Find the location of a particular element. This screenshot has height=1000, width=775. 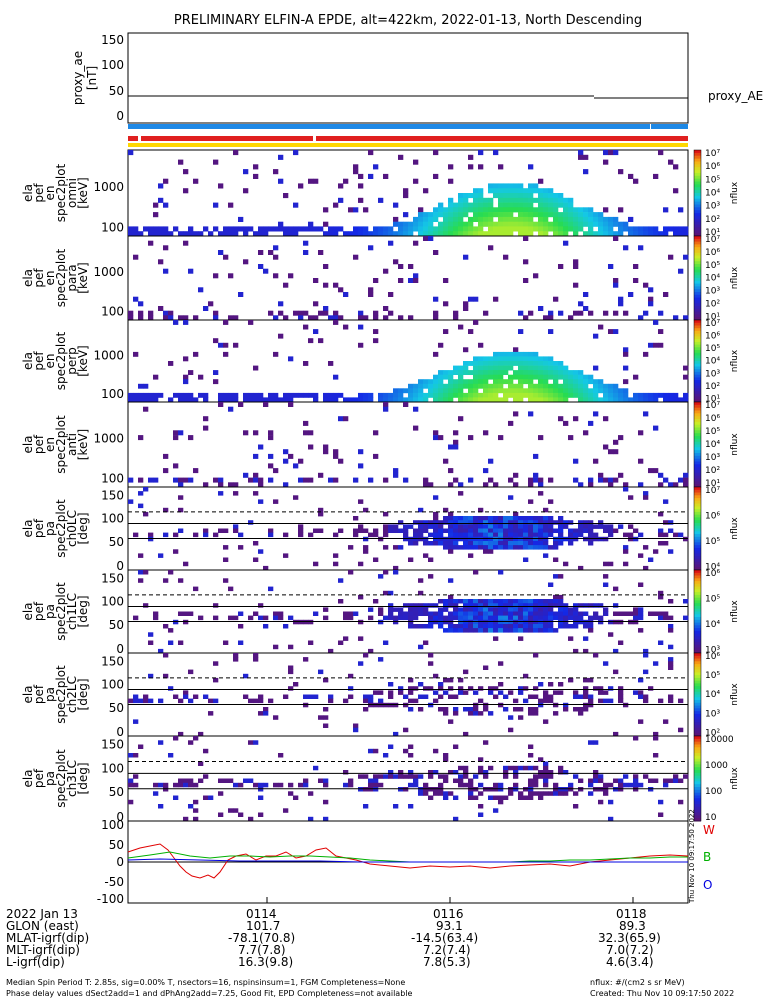

panel-cells is located at coordinates (408, 193).